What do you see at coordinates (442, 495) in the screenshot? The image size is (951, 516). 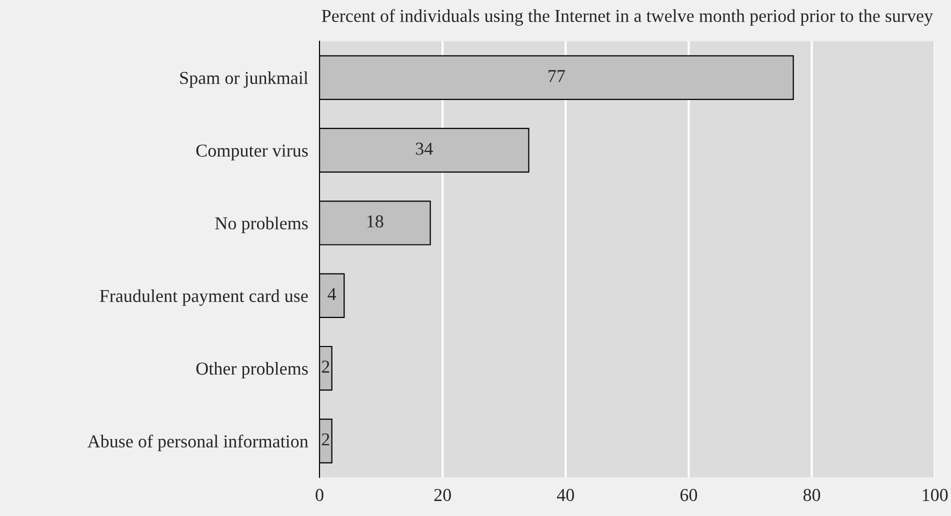 I see `x-tick-label: 20` at bounding box center [442, 495].